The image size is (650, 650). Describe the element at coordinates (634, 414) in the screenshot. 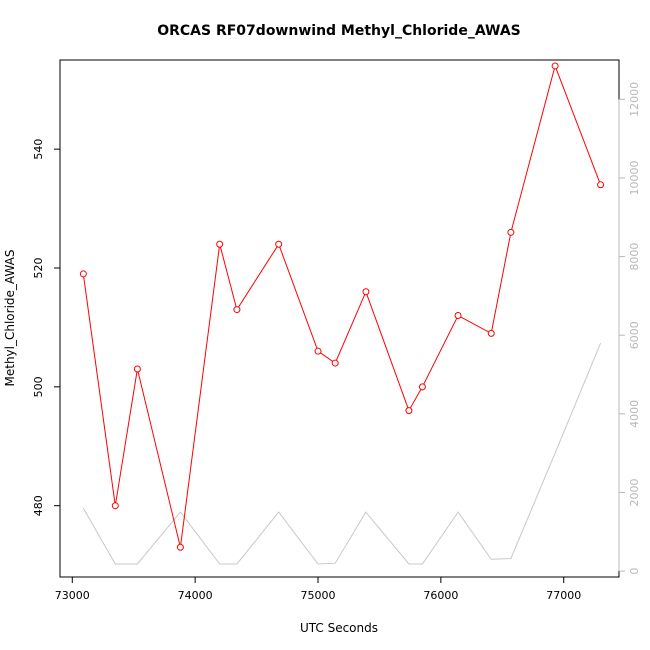

I see `y2-tick-label: 4000` at that location.